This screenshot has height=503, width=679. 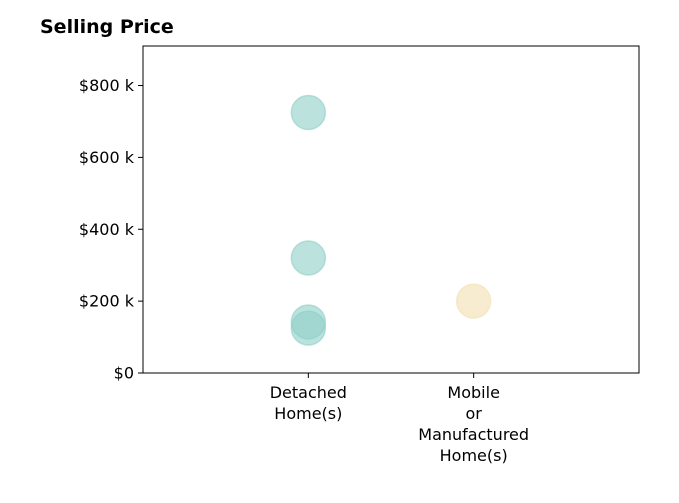 I want to click on y-axis: $0 $200 k $400 k $600 k $800 k, so click(x=111, y=229).